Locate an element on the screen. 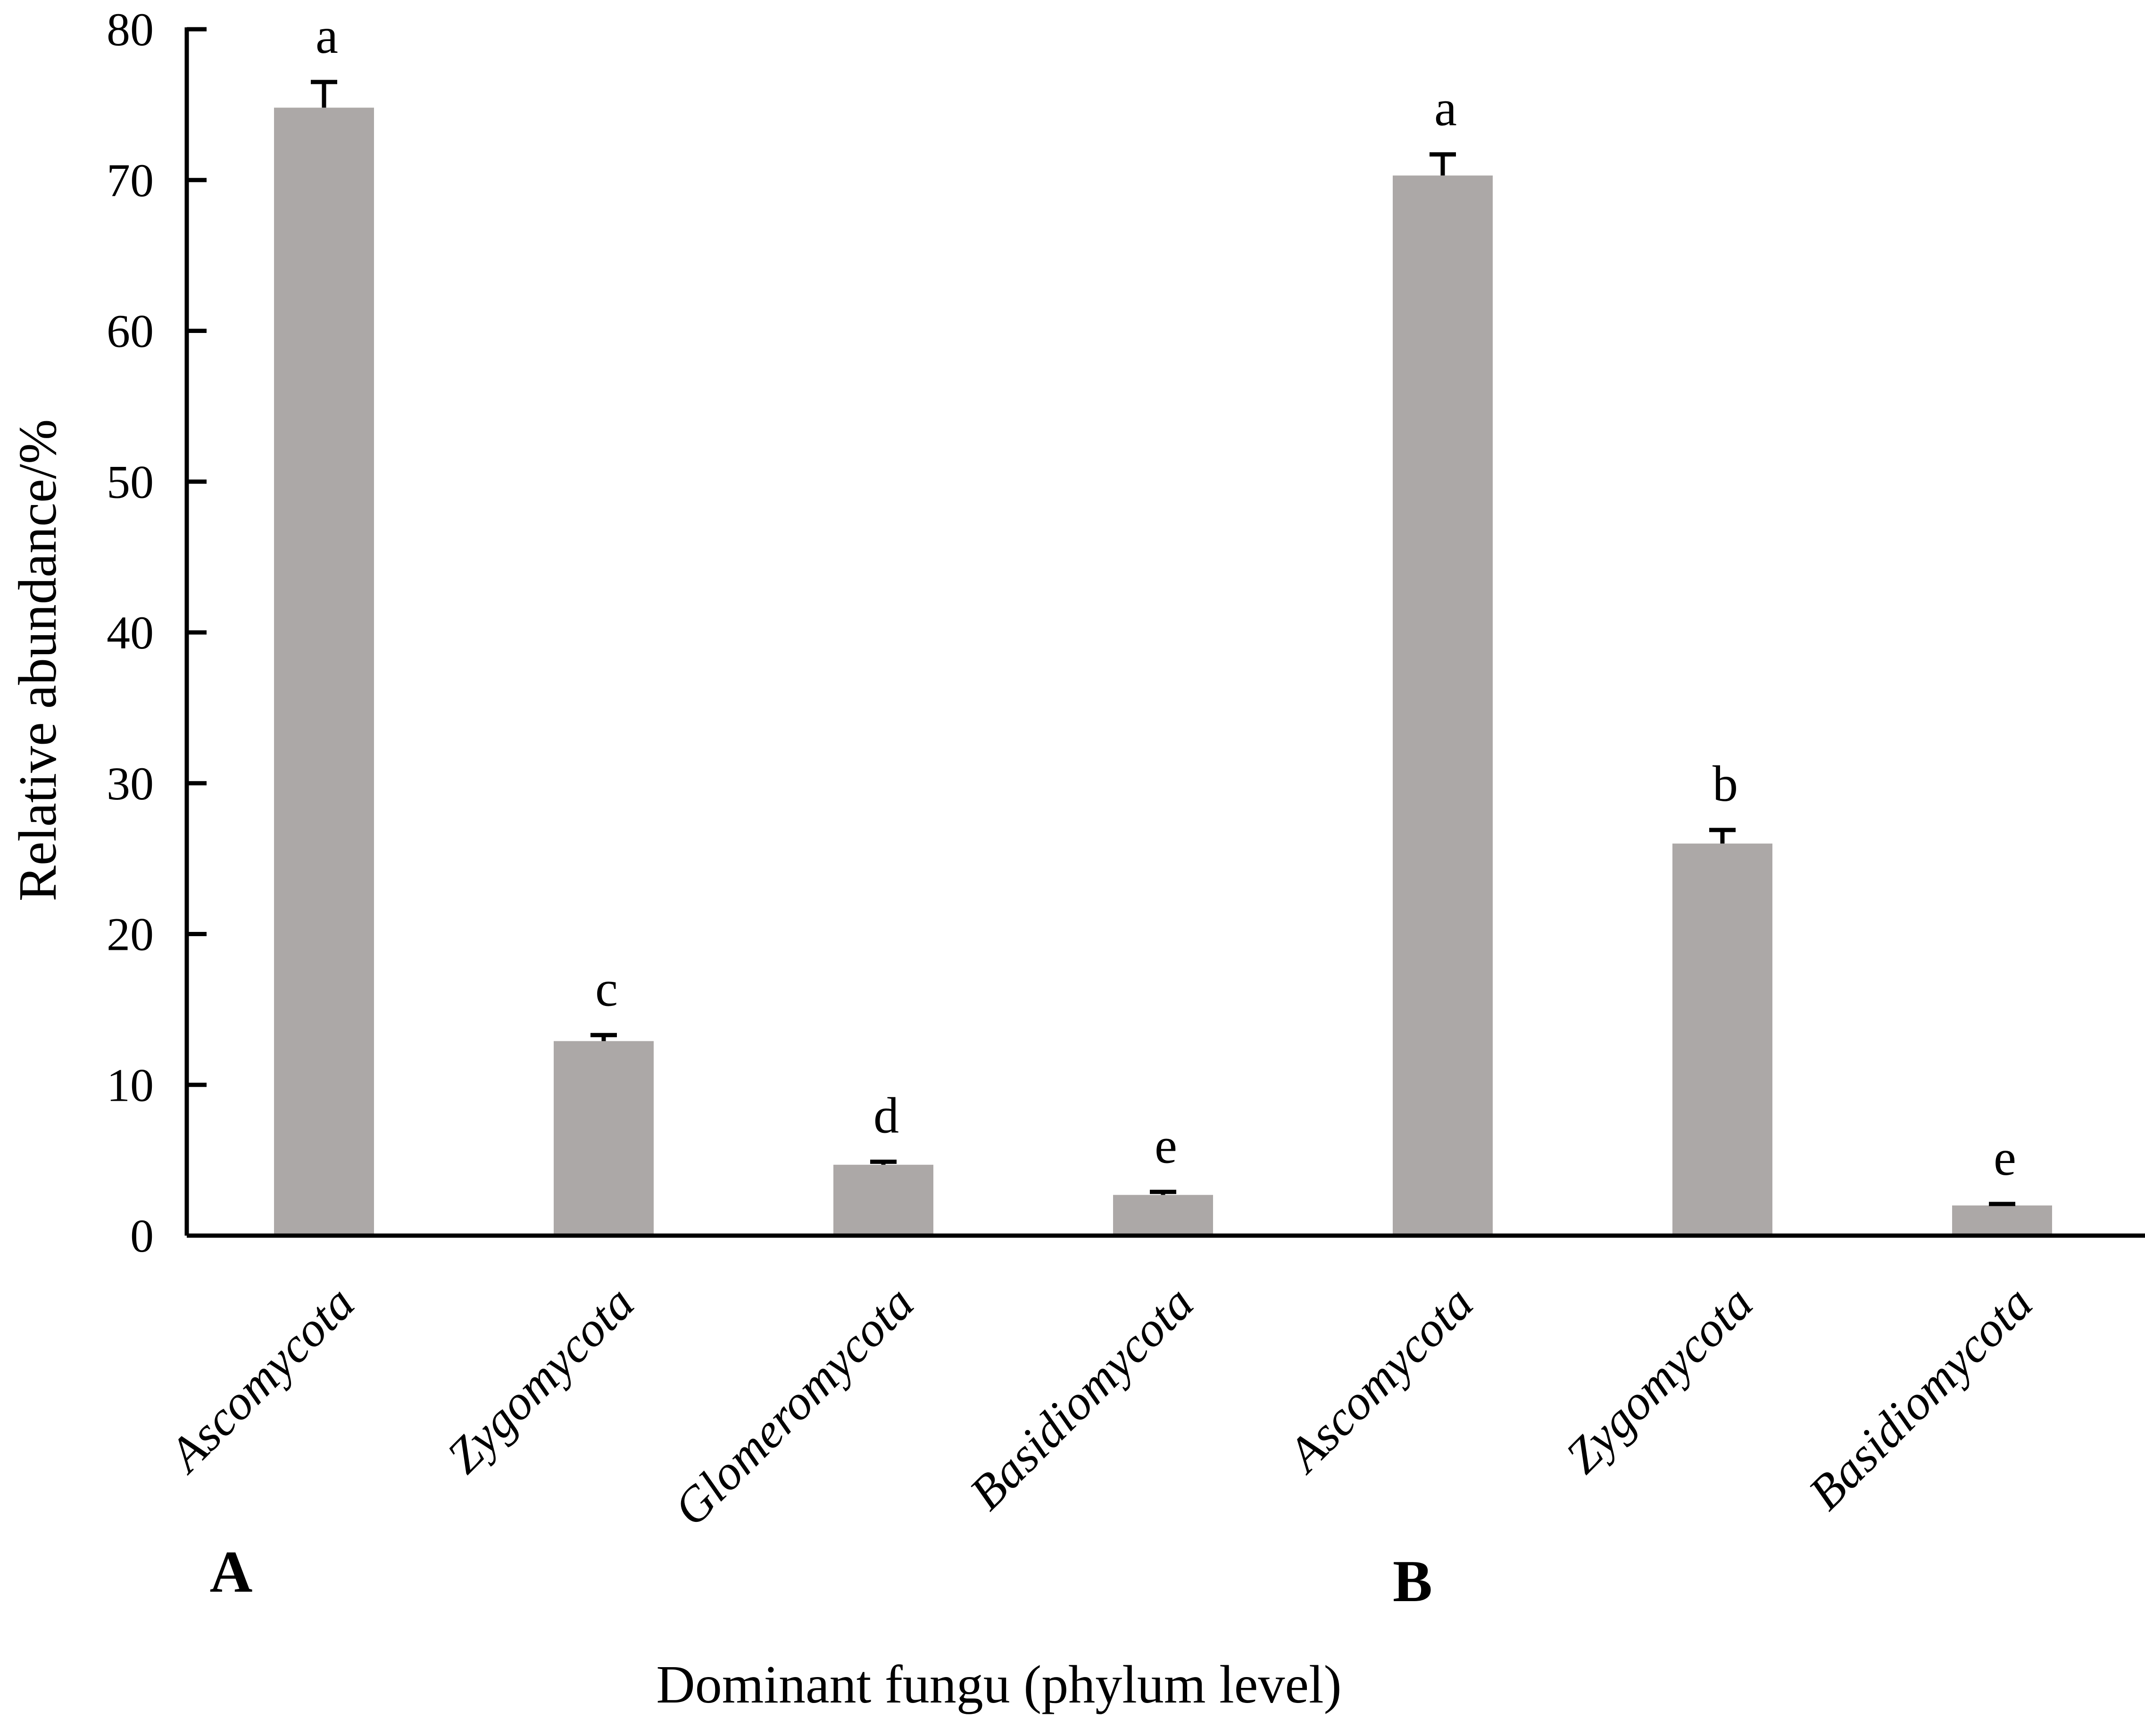  y-tick-label: 50 is located at coordinates (130, 482).